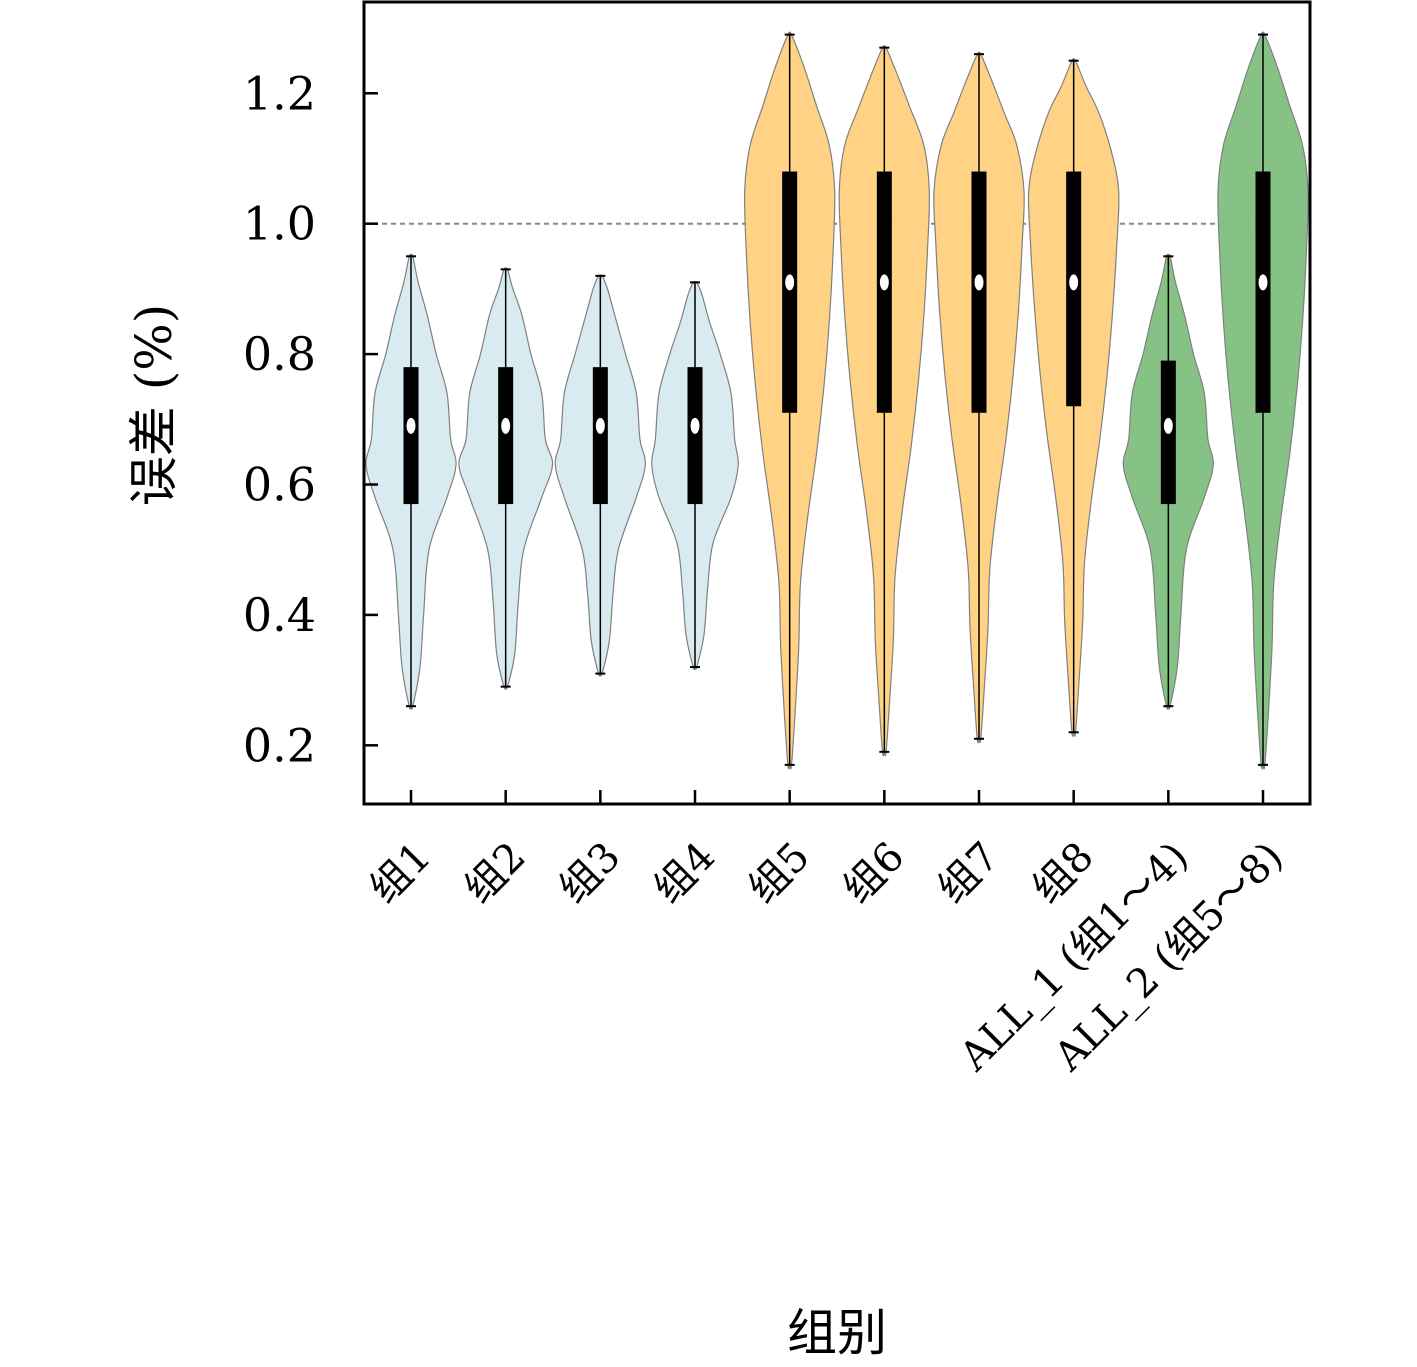 The height and width of the screenshot is (1367, 1417). What do you see at coordinates (279, 615) in the screenshot?
I see `y-tick-label: 0.4` at bounding box center [279, 615].